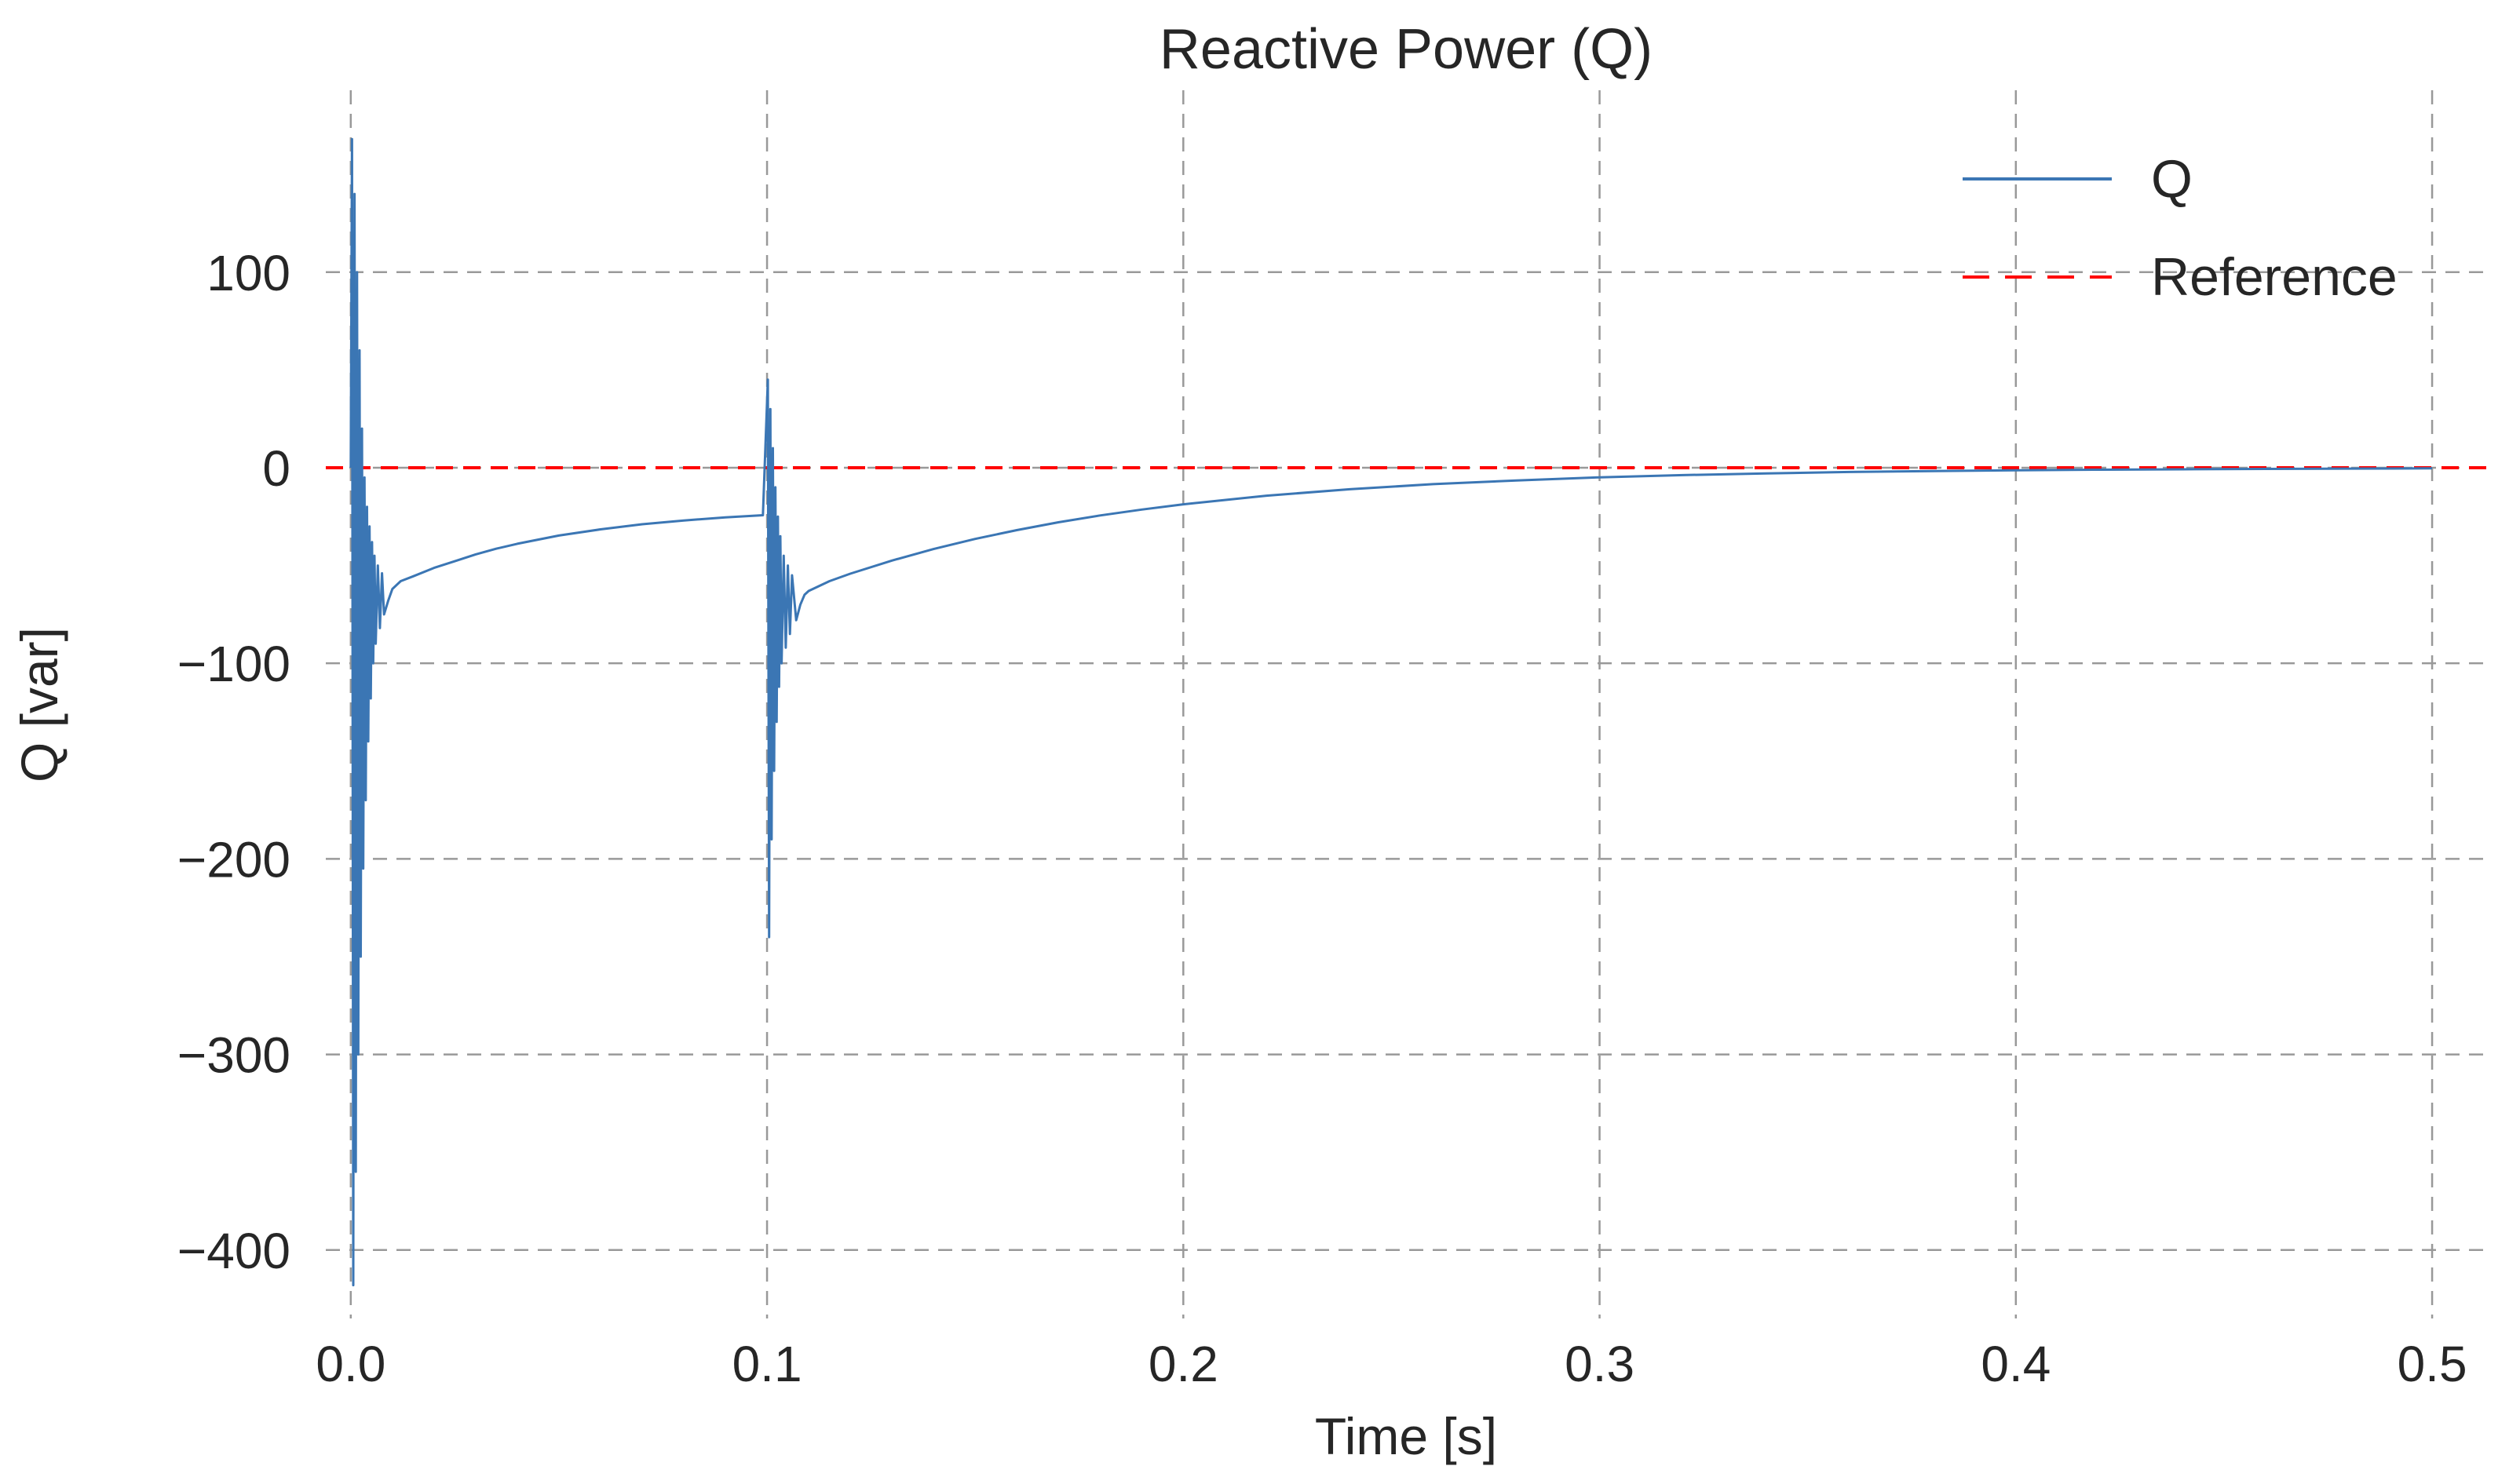 Image resolution: width=2520 pixels, height=1466 pixels. Describe the element at coordinates (1406, 1436) in the screenshot. I see `x-axis-label: Time [s]` at that location.